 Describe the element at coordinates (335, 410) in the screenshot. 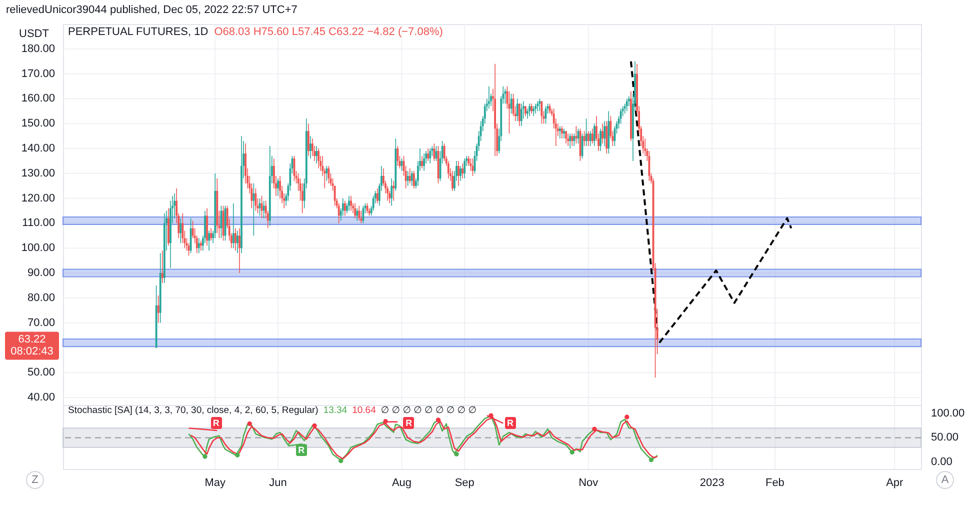

I see `series-label: 13.34` at that location.